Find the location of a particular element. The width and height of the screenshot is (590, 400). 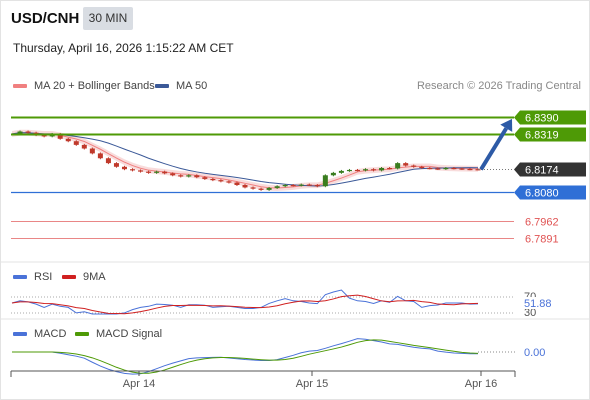

rsi-value: 51.88 is located at coordinates (538, 304).